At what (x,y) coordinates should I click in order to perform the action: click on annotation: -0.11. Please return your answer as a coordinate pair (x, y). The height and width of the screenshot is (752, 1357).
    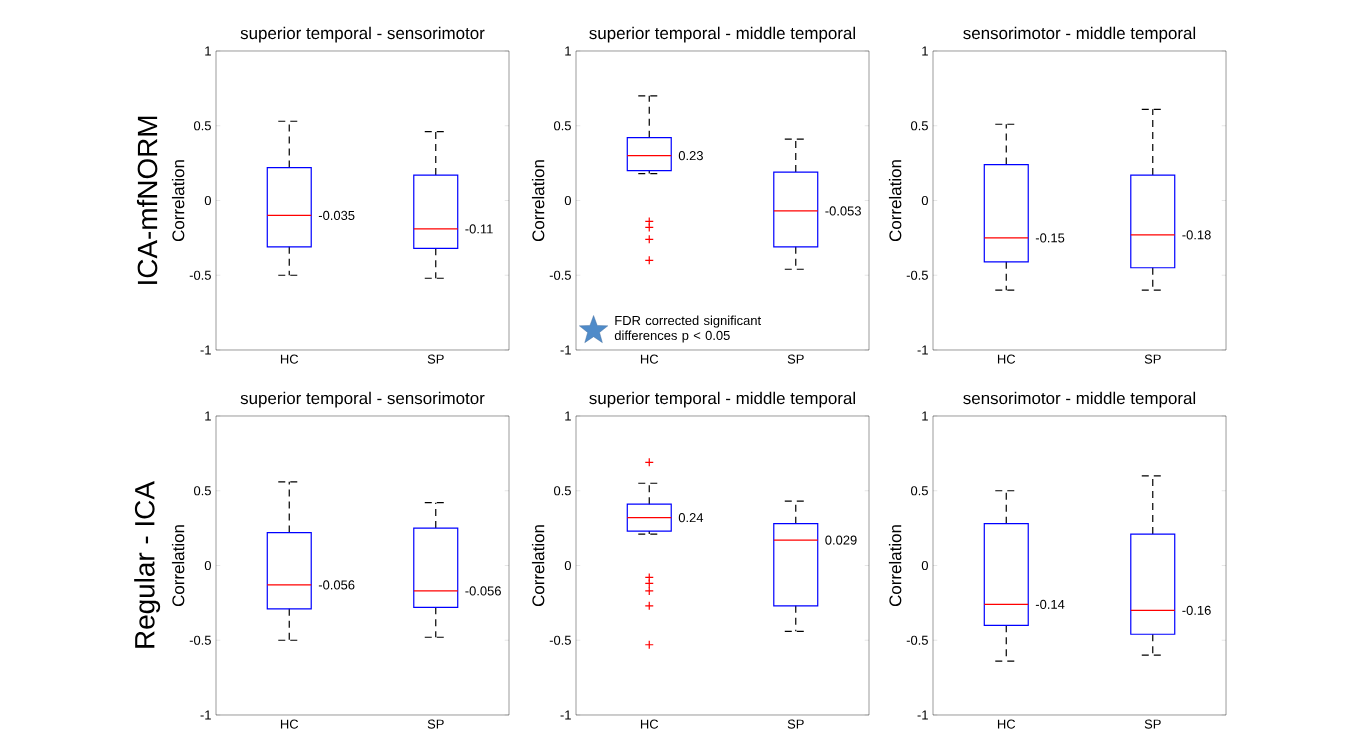
    Looking at the image, I should click on (479, 229).